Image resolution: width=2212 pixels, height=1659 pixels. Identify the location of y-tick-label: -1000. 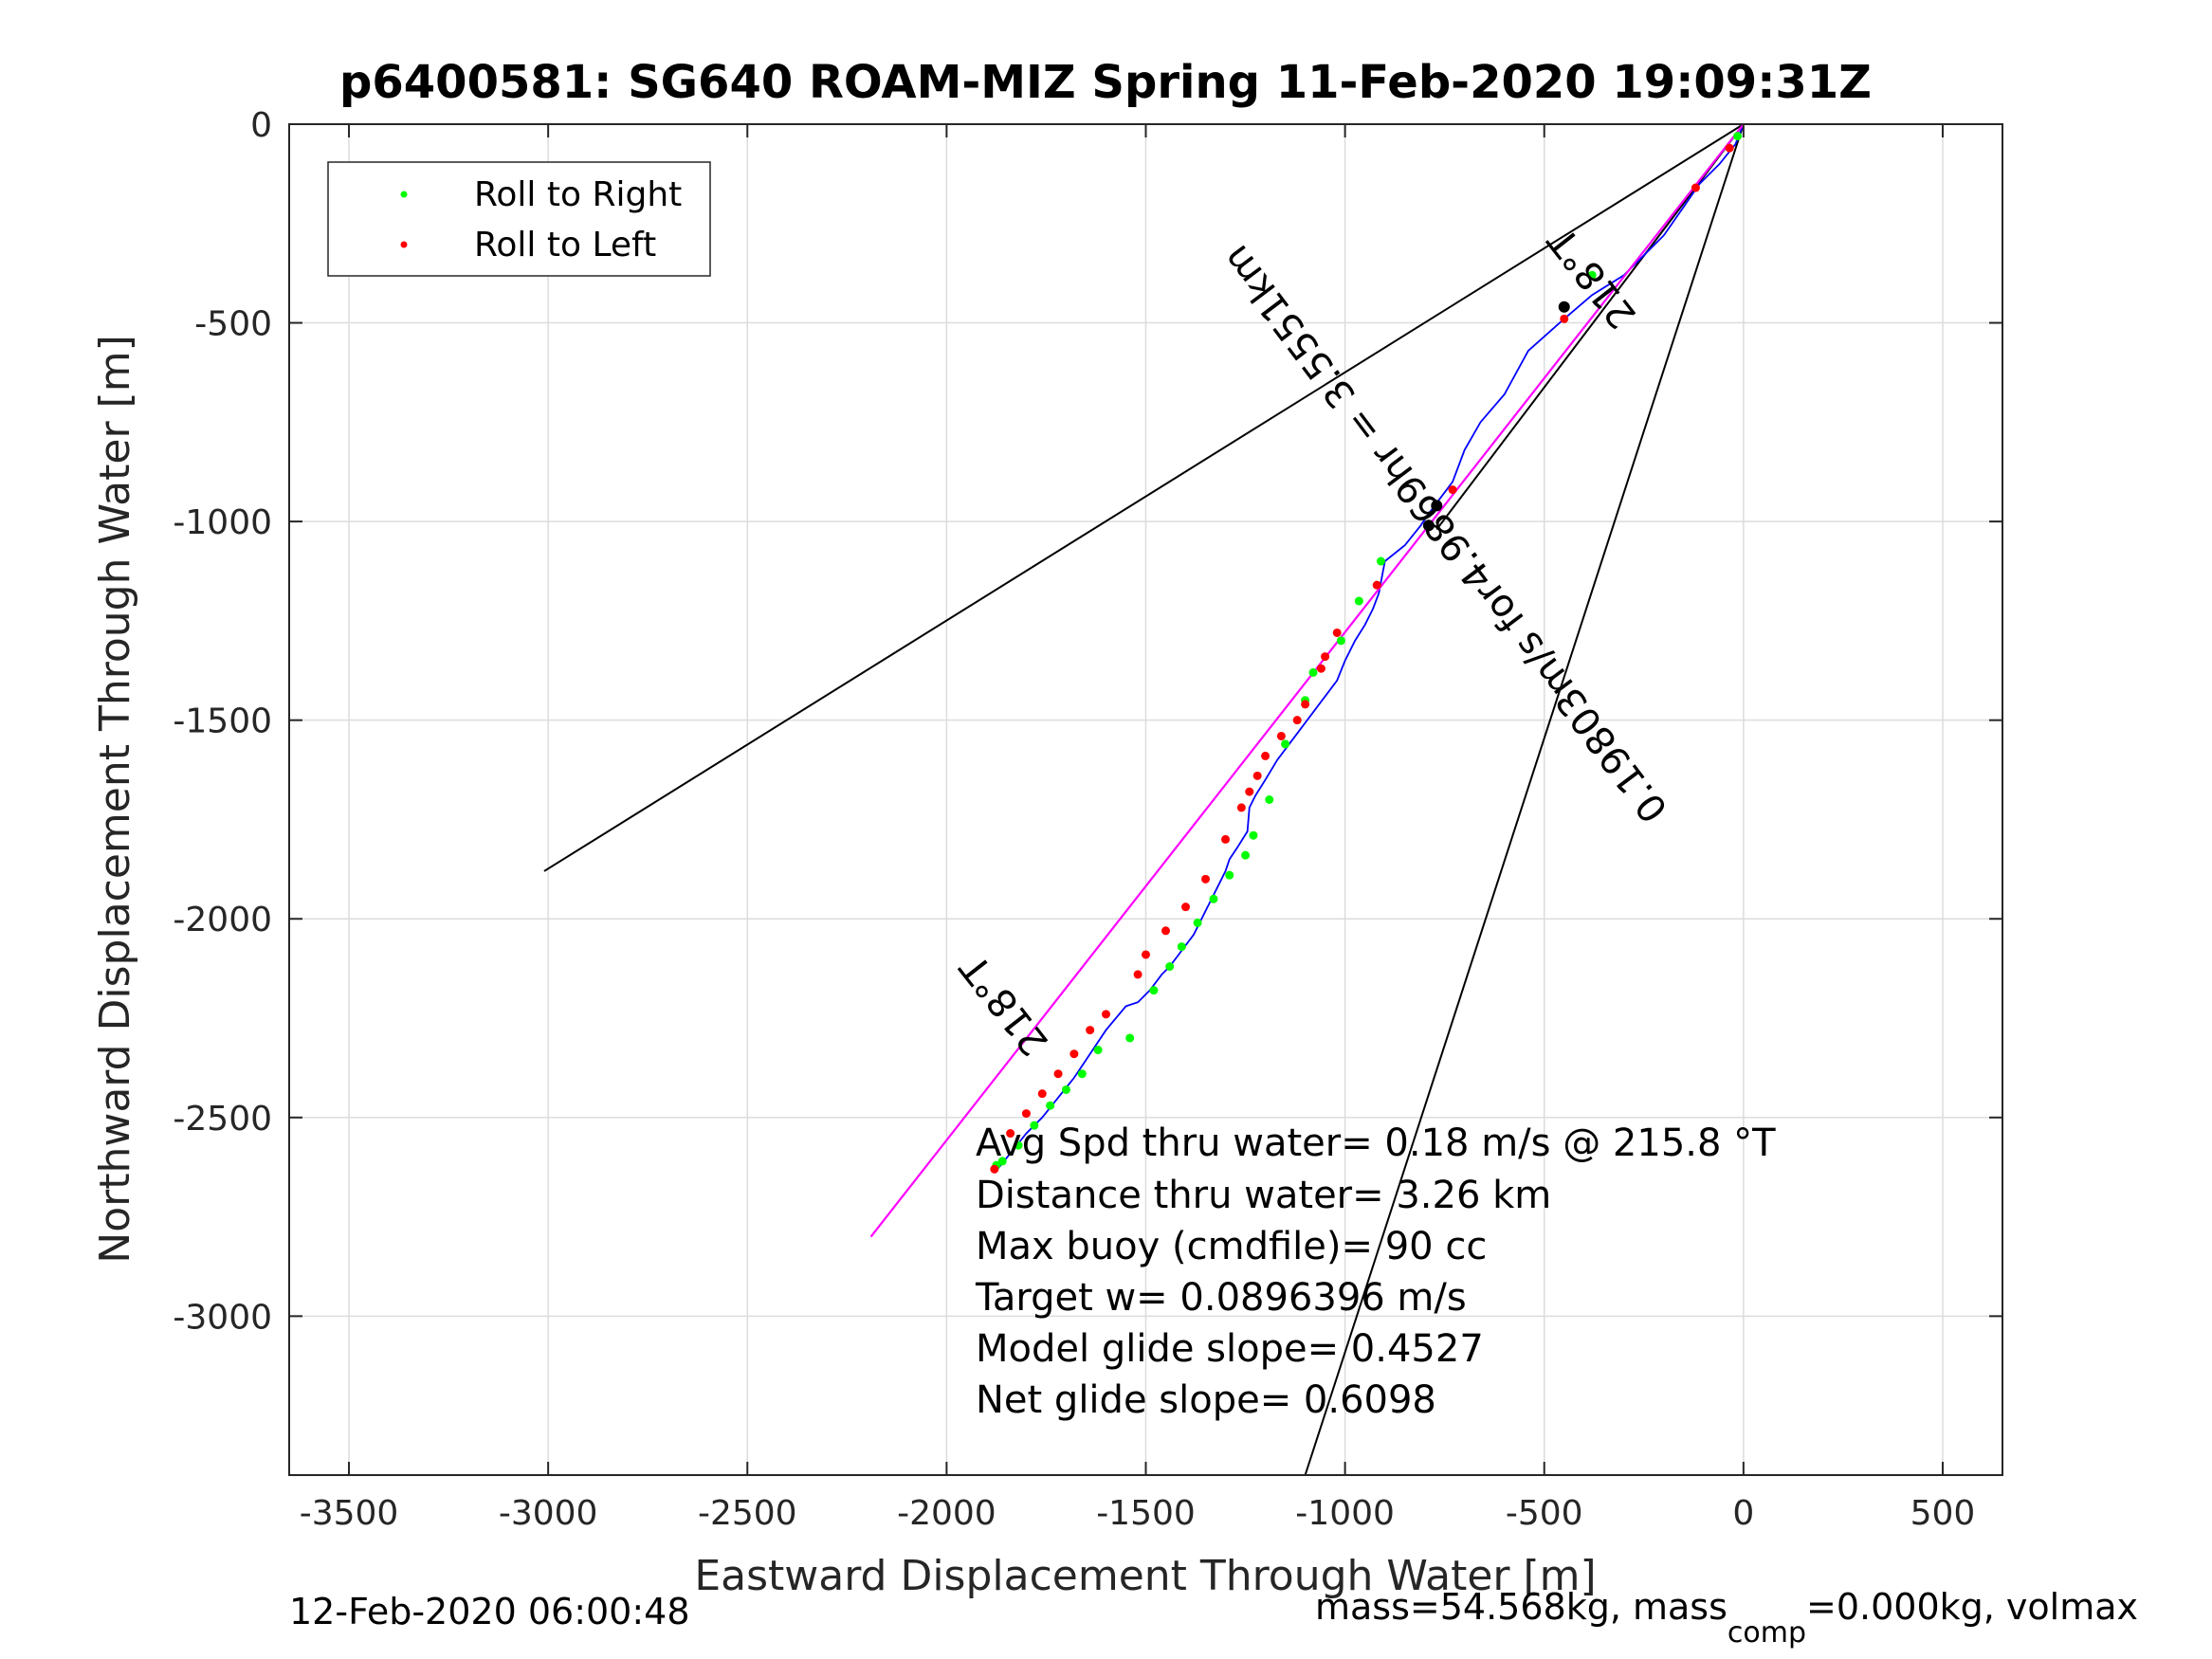
(222, 522).